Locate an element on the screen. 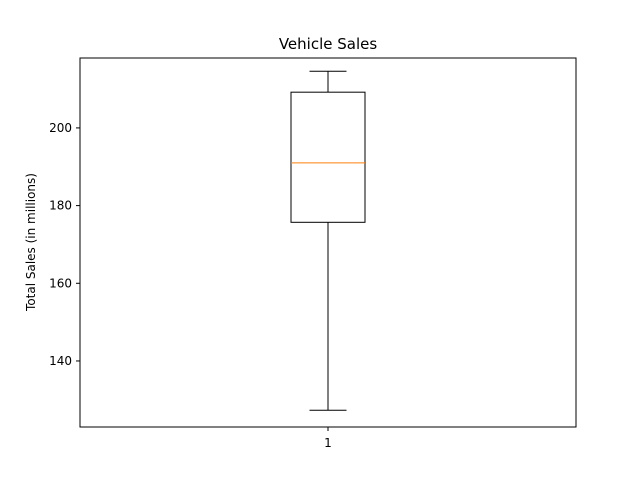  chart-title: Vehicle Sales is located at coordinates (328, 44).